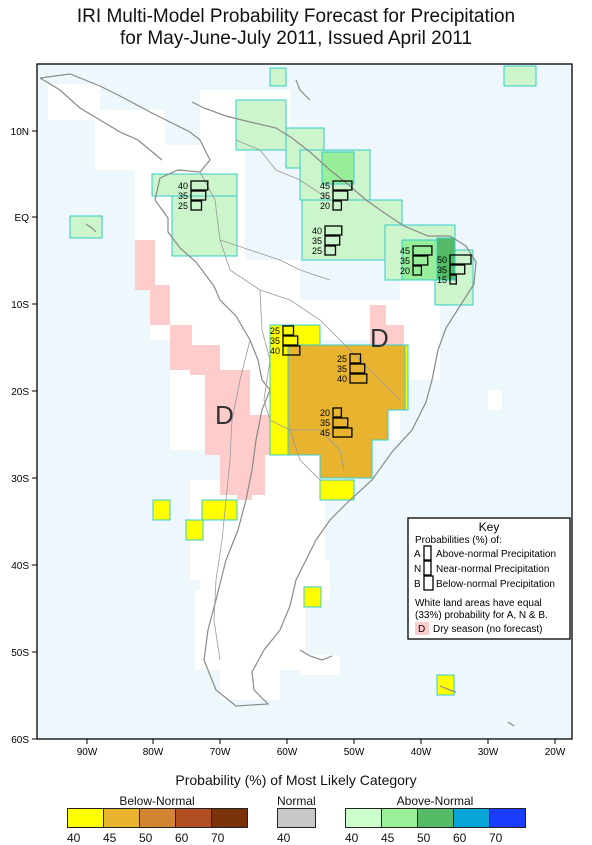 The height and width of the screenshot is (845, 592). I want to click on prob-above-label: 45, so click(325, 186).